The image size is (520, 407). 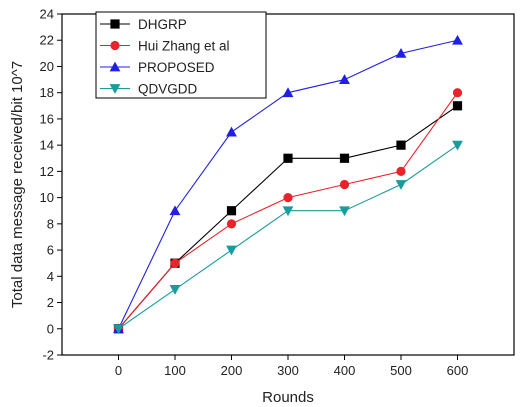 What do you see at coordinates (50, 276) in the screenshot?
I see `y-tick-label: 4` at bounding box center [50, 276].